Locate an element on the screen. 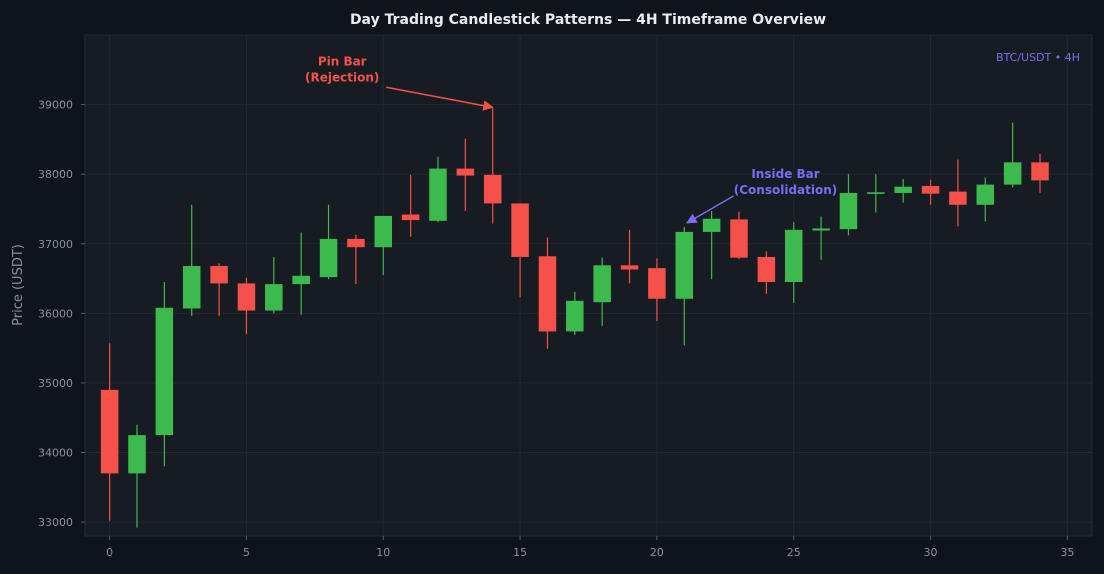  x-tick-label: 10 is located at coordinates (383, 552).